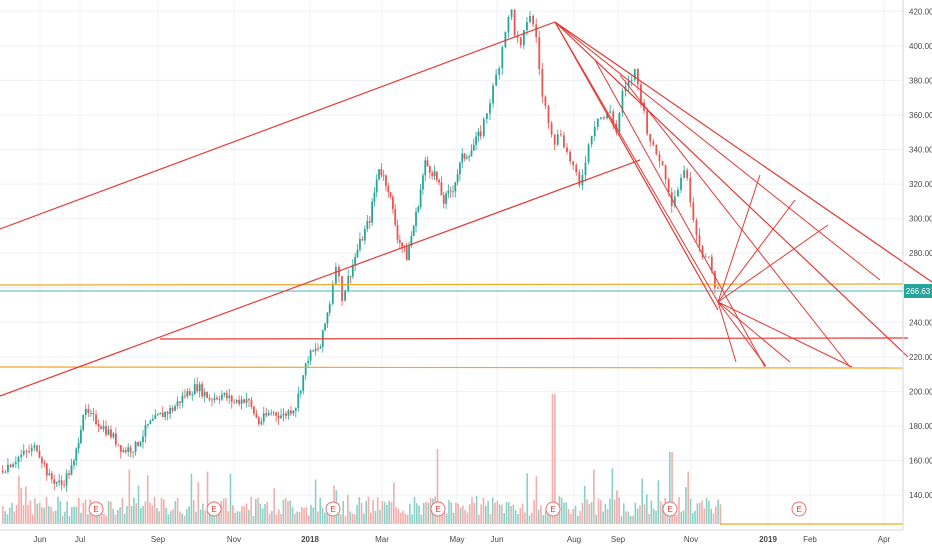 The width and height of the screenshot is (932, 555). Describe the element at coordinates (920, 115) in the screenshot. I see `y-tick-label: 360.00` at that location.